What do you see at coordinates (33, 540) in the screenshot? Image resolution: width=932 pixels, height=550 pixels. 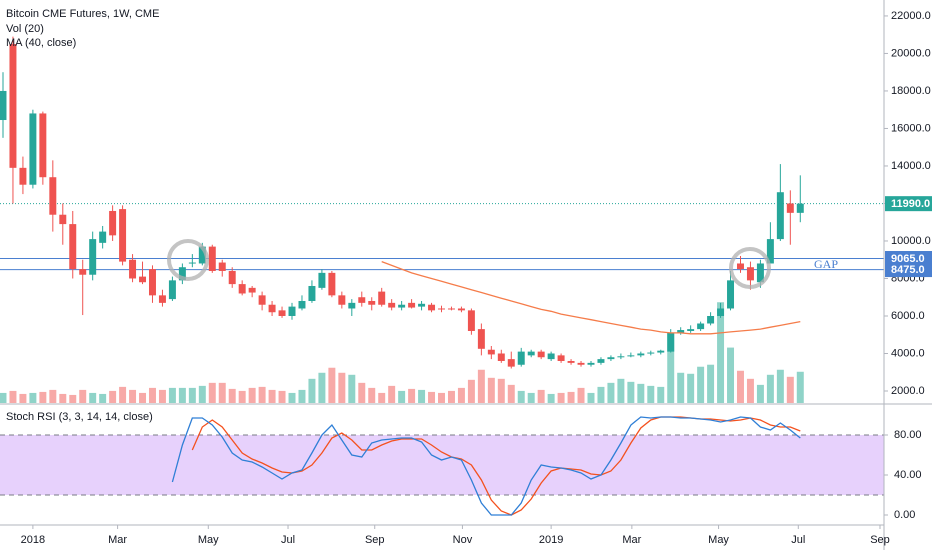 I see `x-tick-label: 2018` at bounding box center [33, 540].